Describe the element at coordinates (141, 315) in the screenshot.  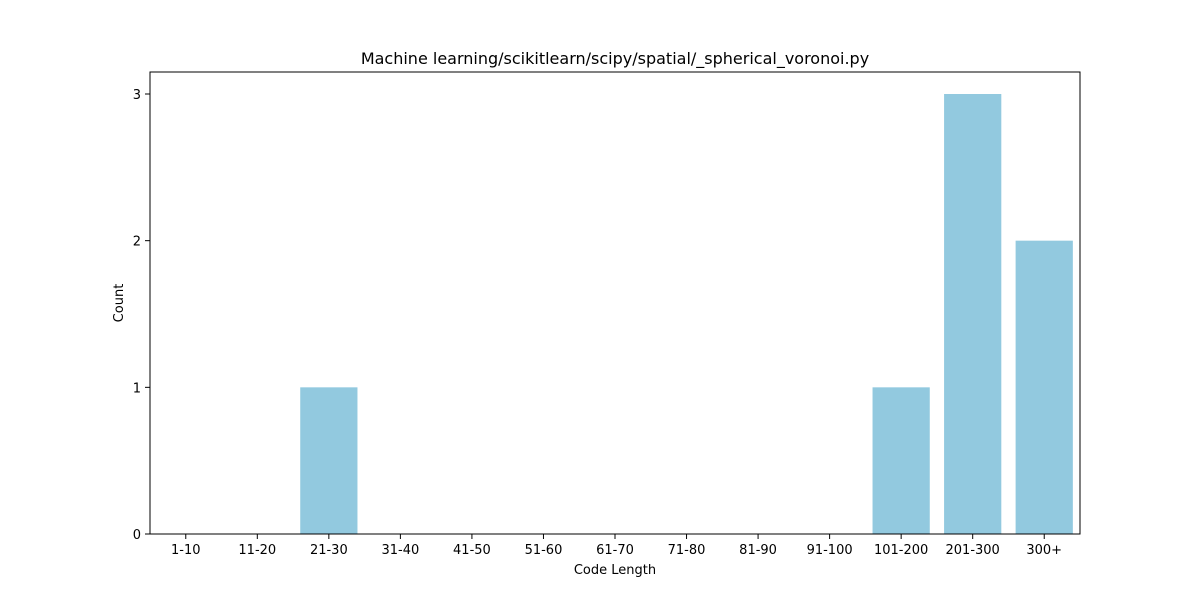
I see `y-axis-ticks: 0 1 2 3` at that location.